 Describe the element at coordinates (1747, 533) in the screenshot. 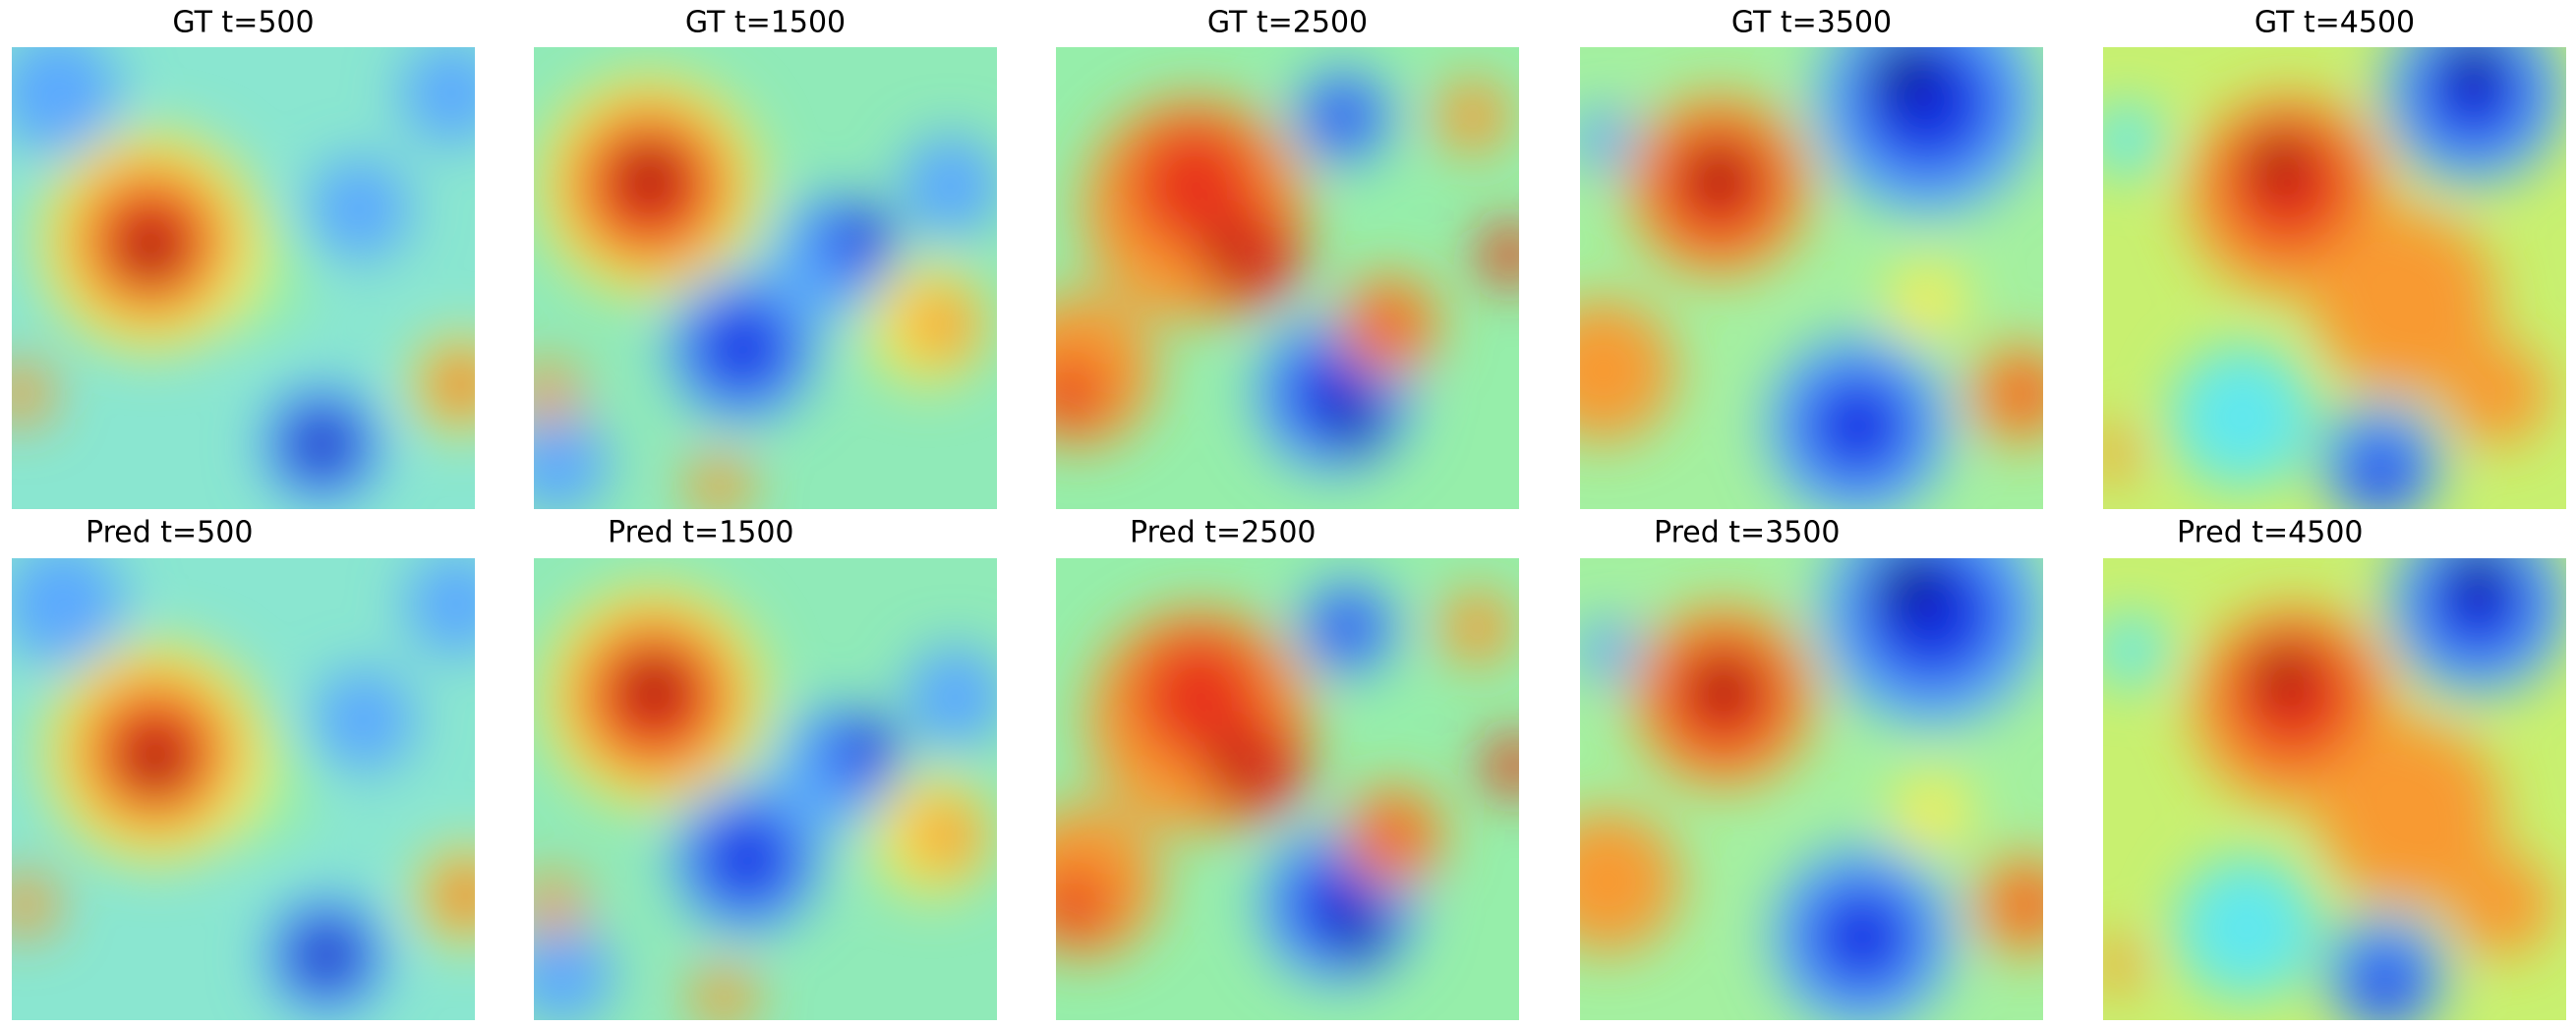

I see `panel-title: Pred t=3500` at that location.